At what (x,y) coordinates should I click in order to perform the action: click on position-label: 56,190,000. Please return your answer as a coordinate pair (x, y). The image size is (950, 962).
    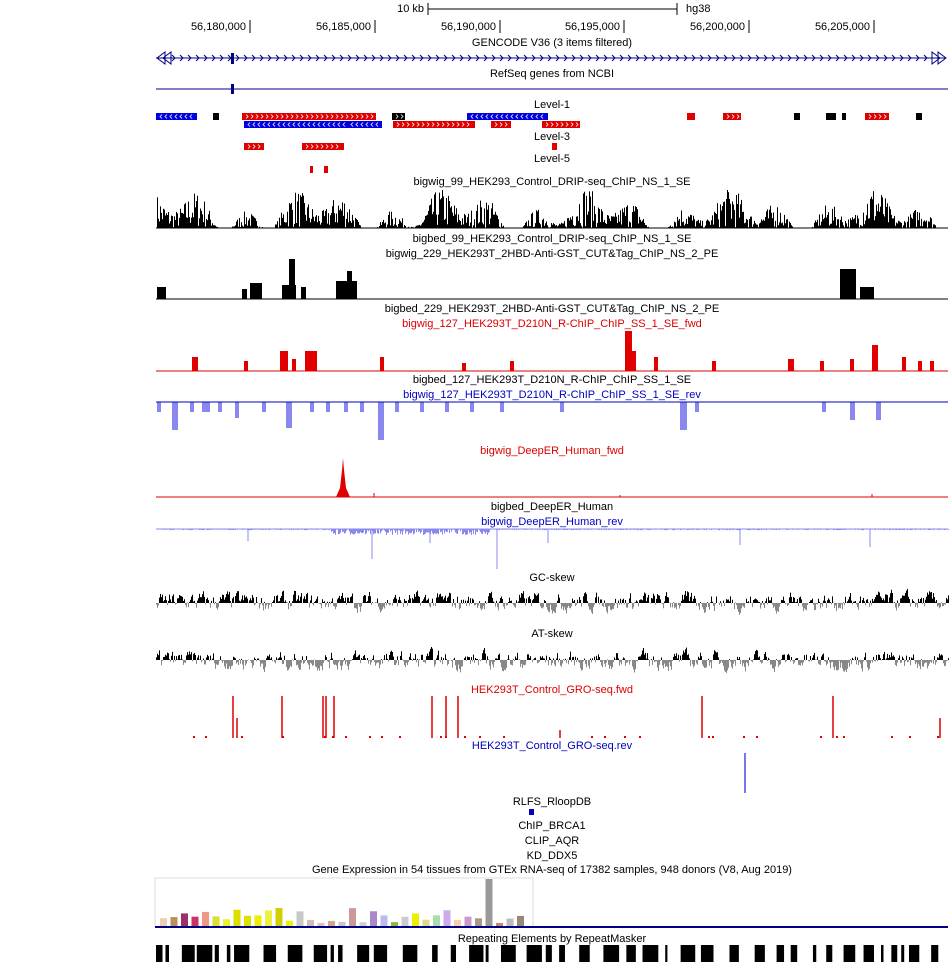
    Looking at the image, I should click on (468, 27).